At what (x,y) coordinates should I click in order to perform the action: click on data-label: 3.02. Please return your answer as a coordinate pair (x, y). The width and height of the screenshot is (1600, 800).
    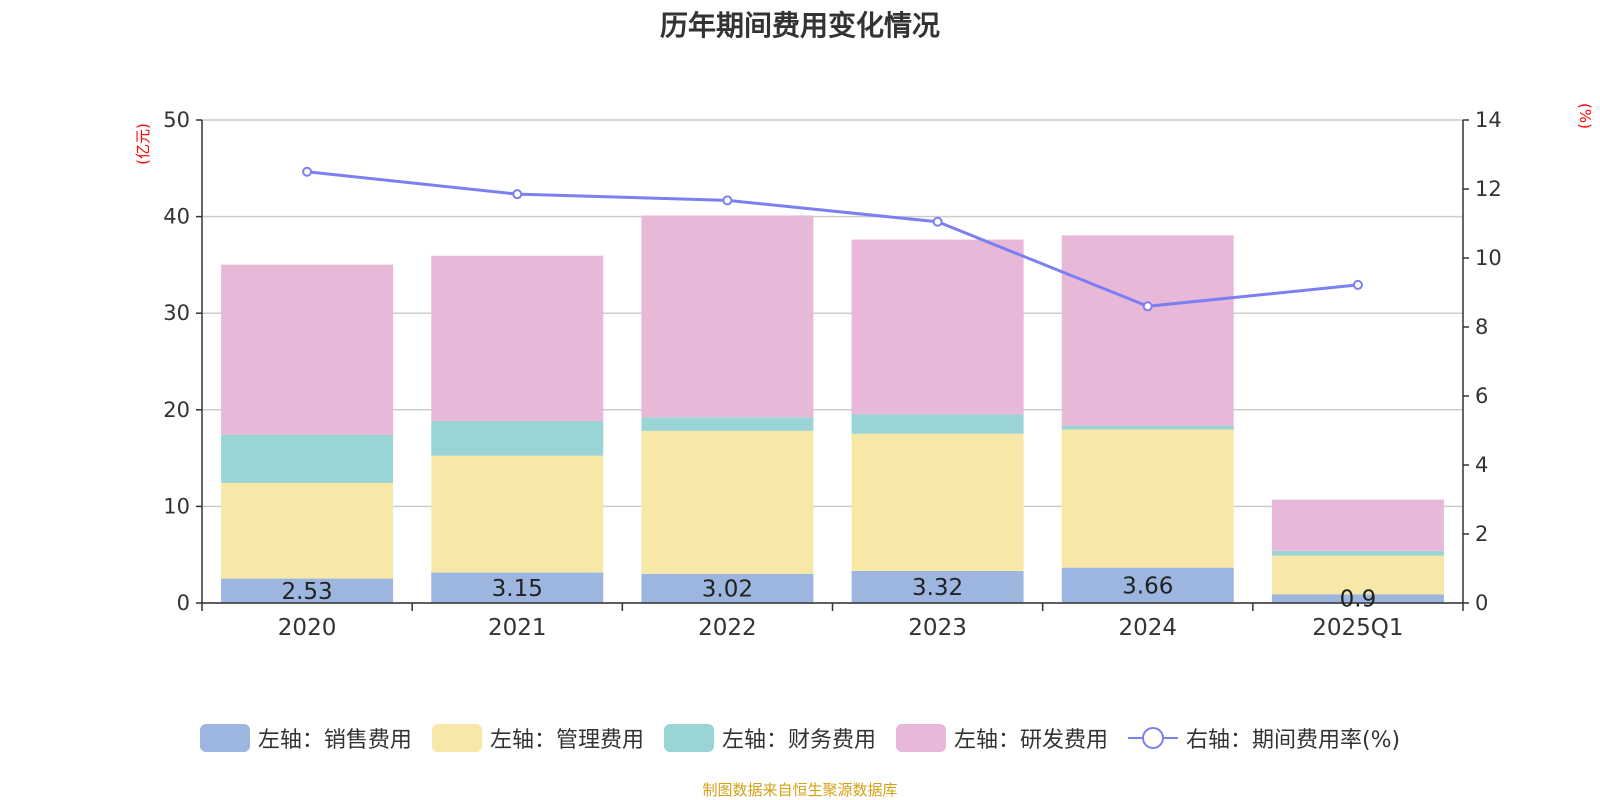
    Looking at the image, I should click on (727, 589).